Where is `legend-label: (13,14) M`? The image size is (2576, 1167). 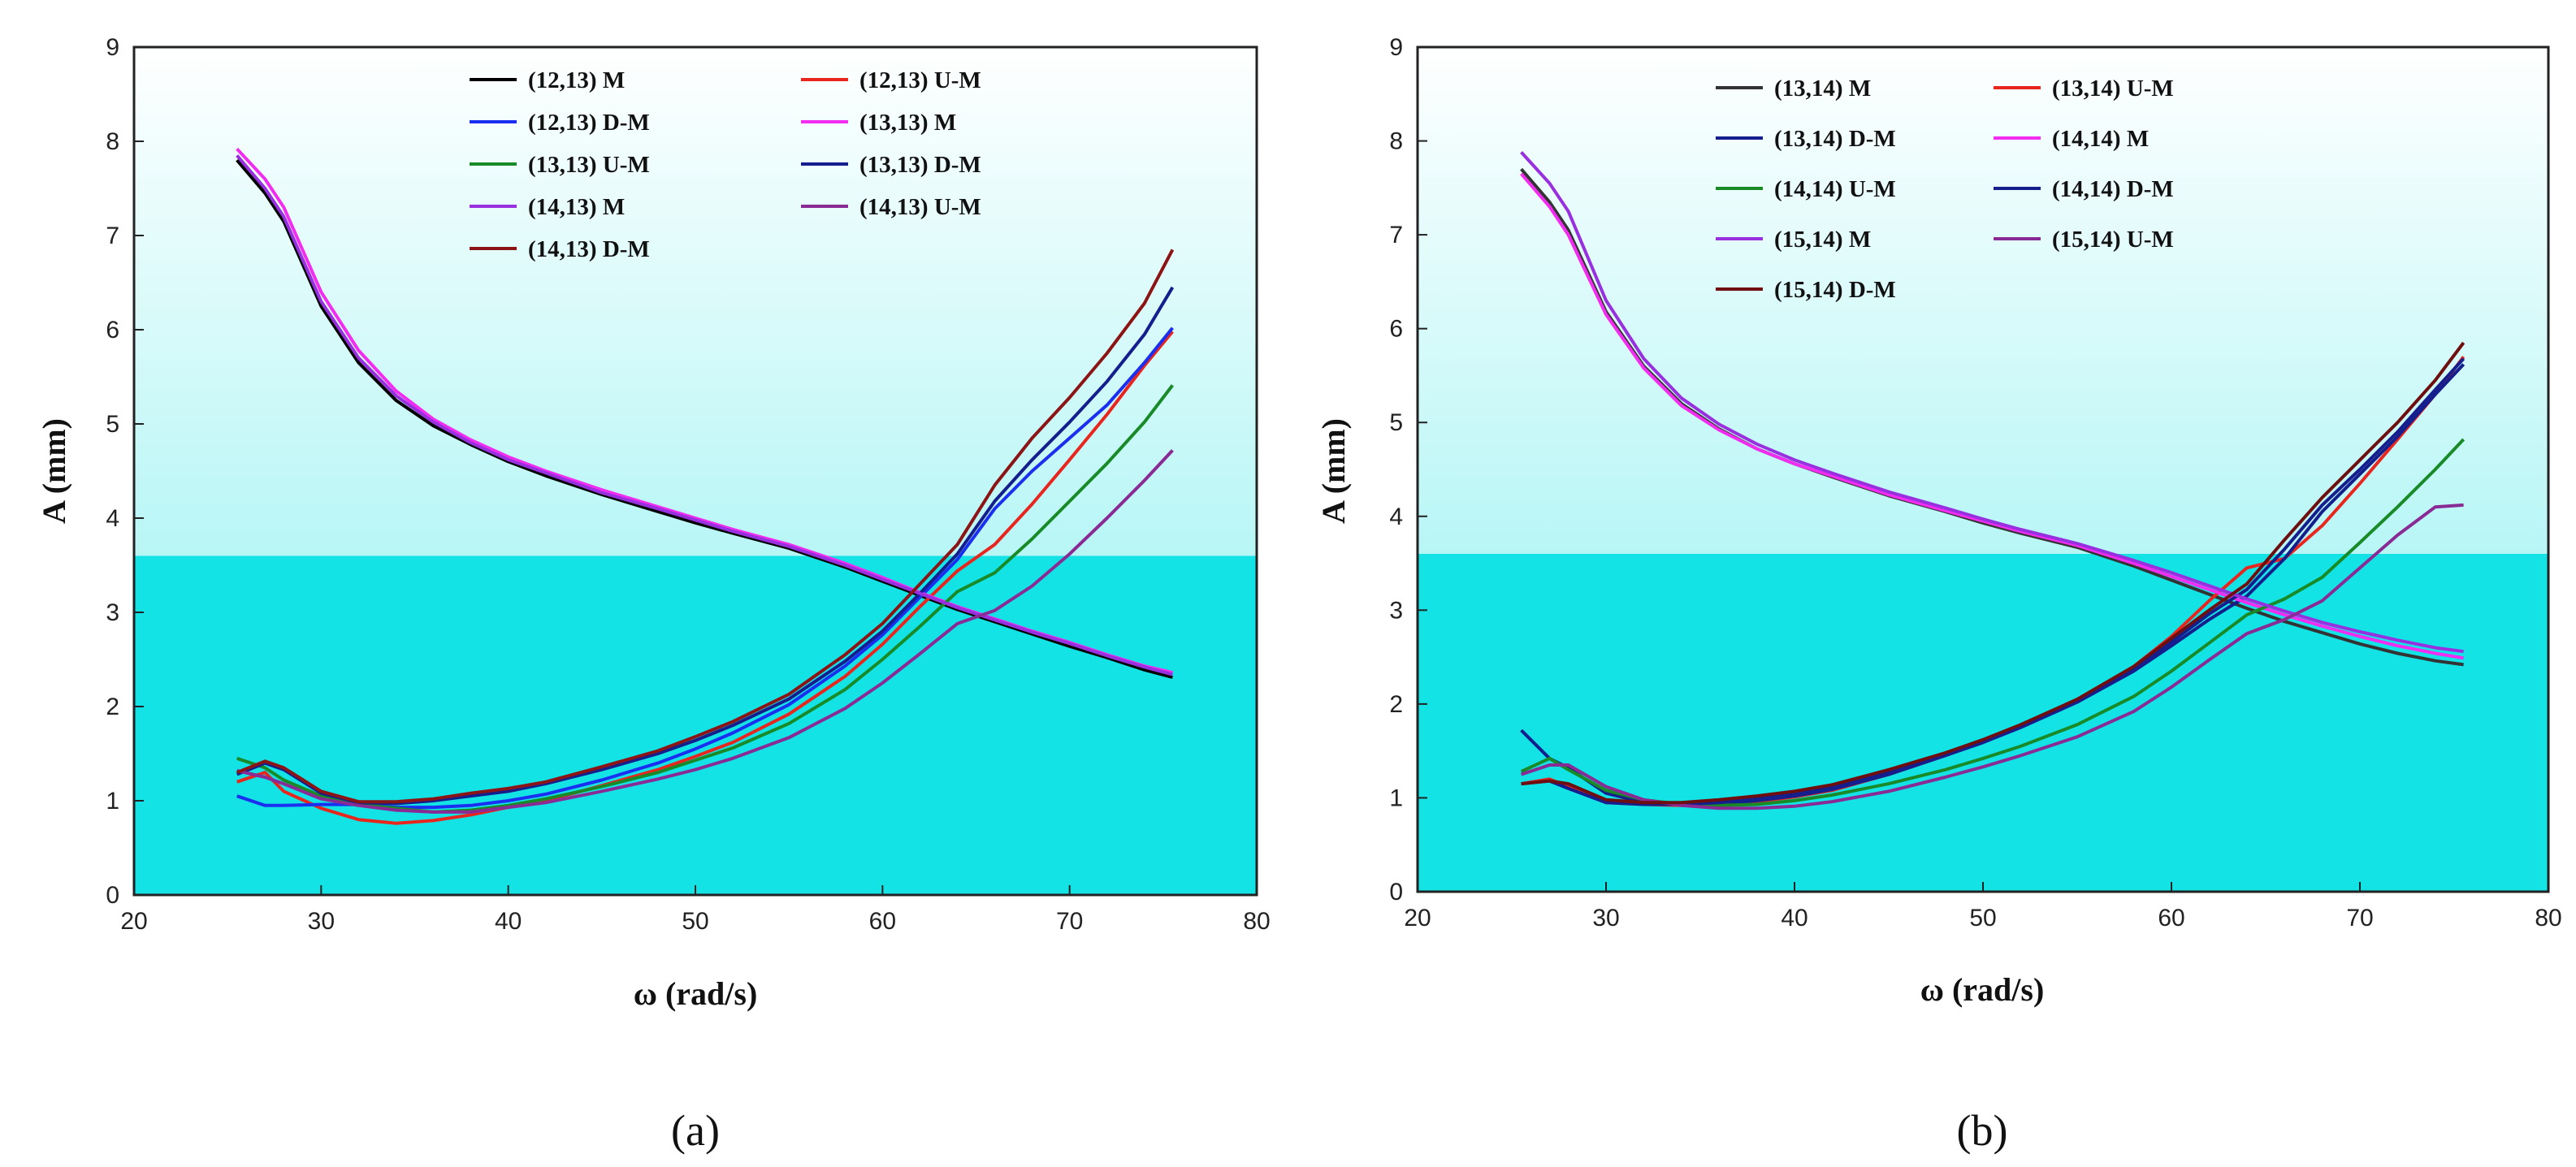
legend-label: (13,14) M is located at coordinates (1822, 89).